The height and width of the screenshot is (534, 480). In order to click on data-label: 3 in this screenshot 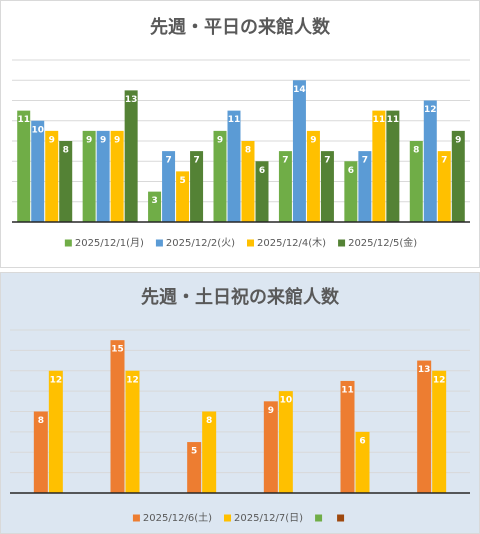, I will do `click(154, 201)`.